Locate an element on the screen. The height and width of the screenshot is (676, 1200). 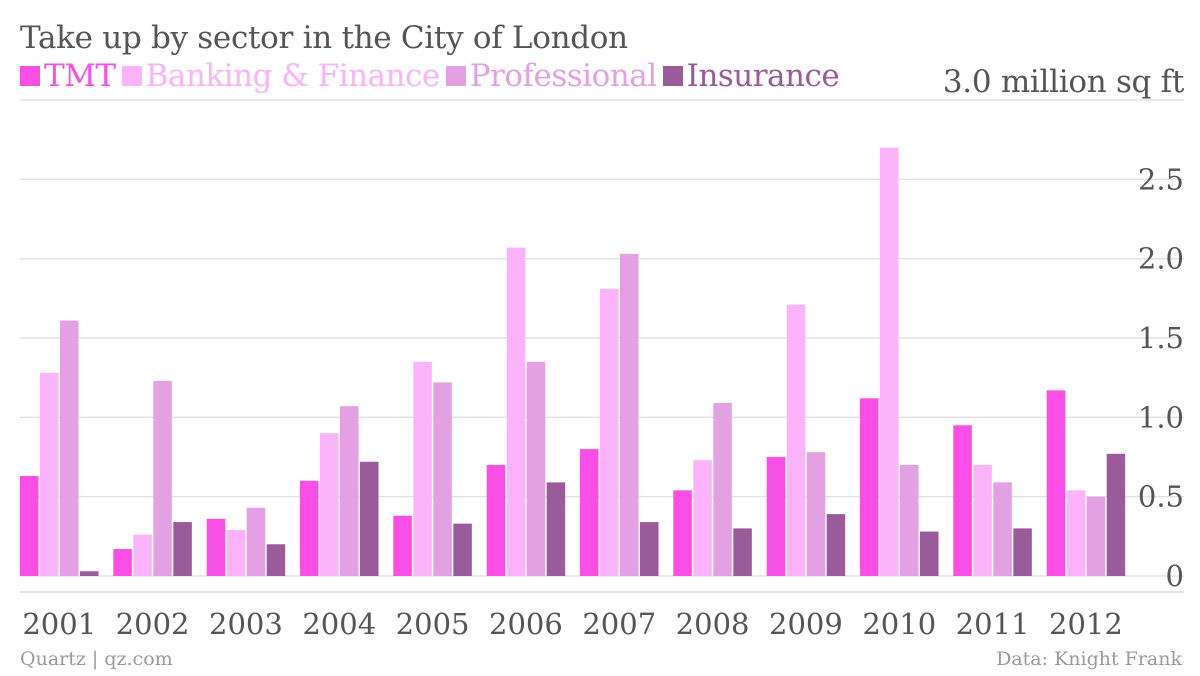
legend-label-banking-finance: Banking & Finance is located at coordinates (293, 76).